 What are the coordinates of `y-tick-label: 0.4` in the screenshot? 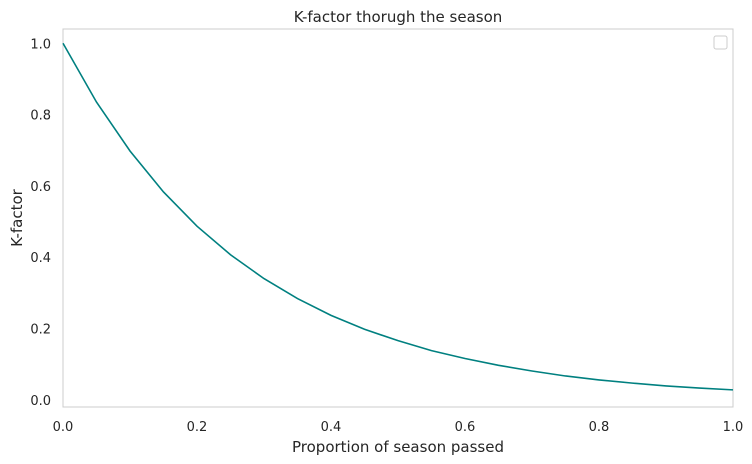 It's located at (40, 258).